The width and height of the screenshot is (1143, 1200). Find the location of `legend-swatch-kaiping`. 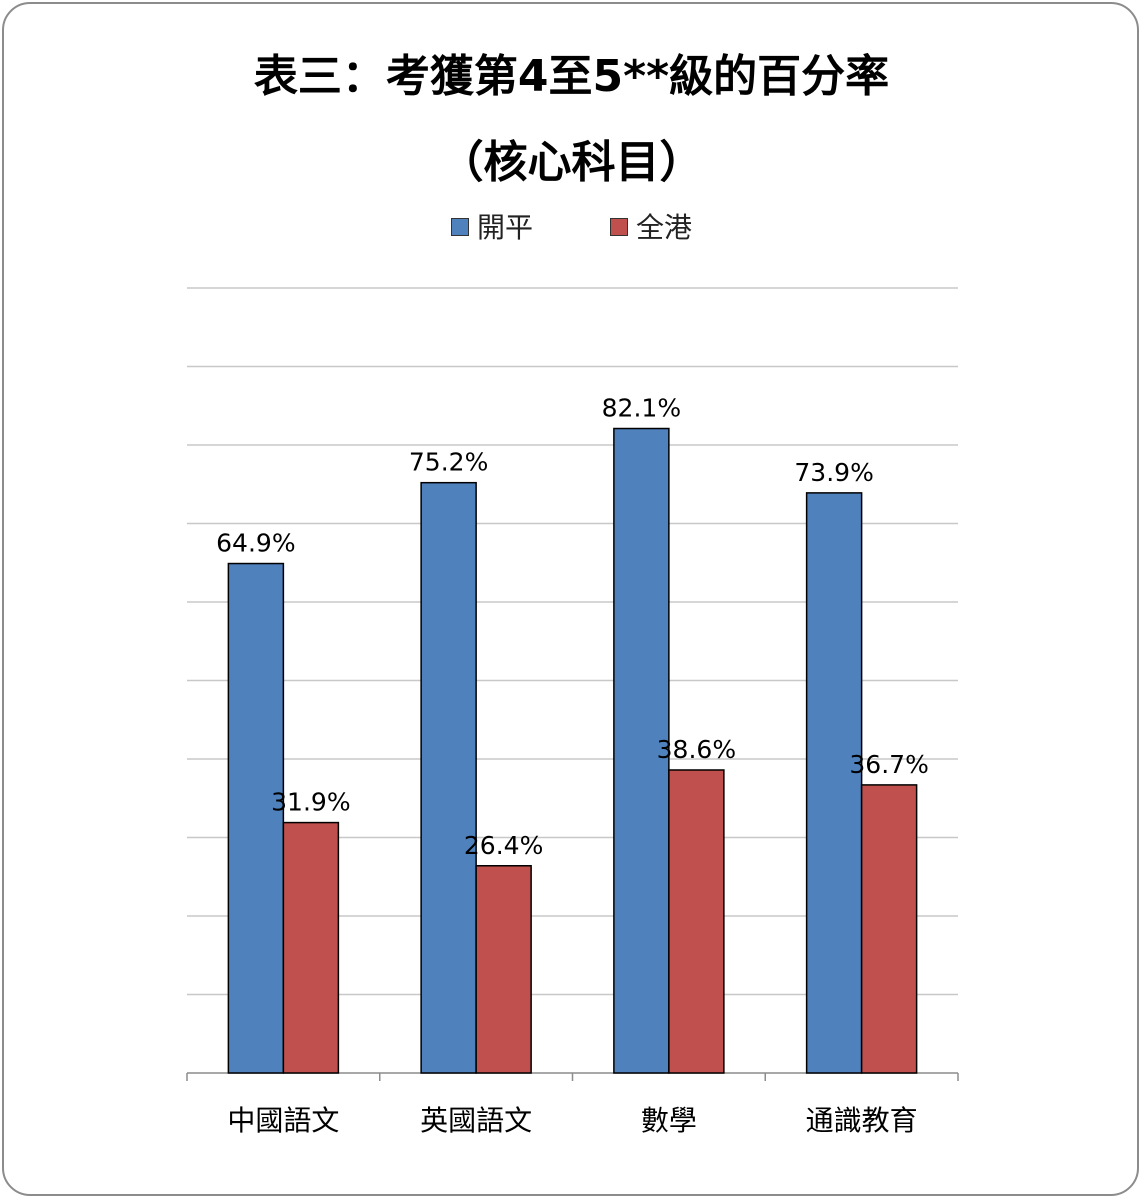

legend-swatch-kaiping is located at coordinates (460, 227).